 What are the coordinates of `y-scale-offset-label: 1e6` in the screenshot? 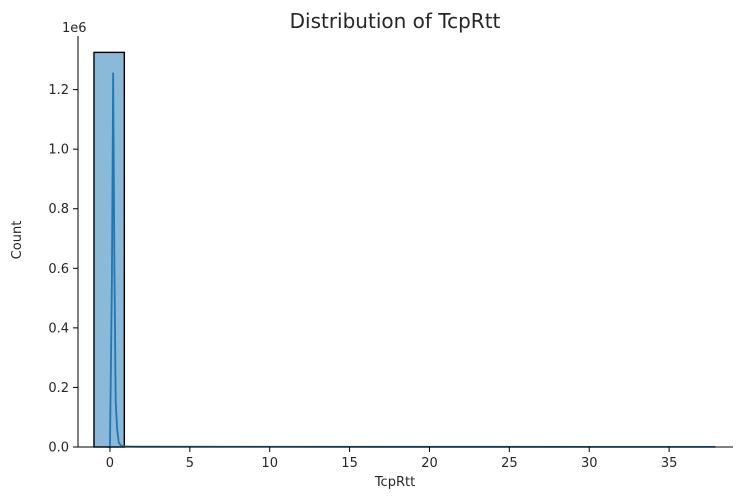 It's located at (74, 28).